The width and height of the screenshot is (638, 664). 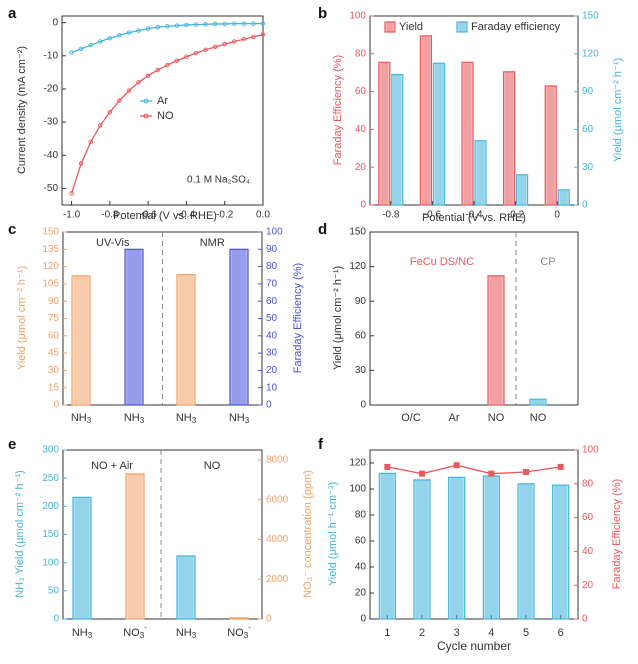 What do you see at coordinates (322, 13) in the screenshot?
I see `panel-label-b: b` at bounding box center [322, 13].